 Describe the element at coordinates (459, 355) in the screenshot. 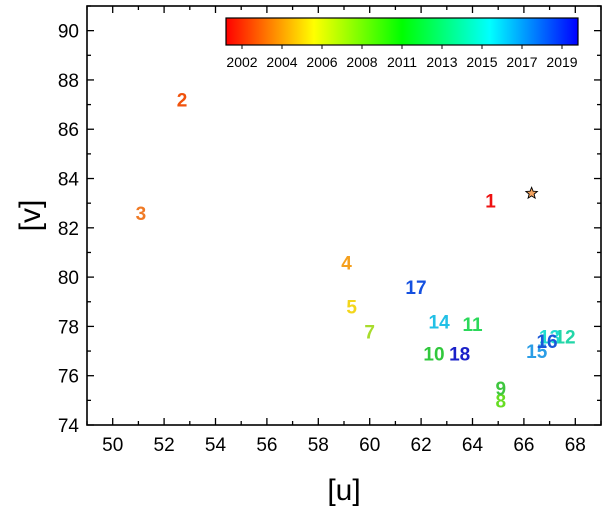

I see `point-label: 18` at that location.